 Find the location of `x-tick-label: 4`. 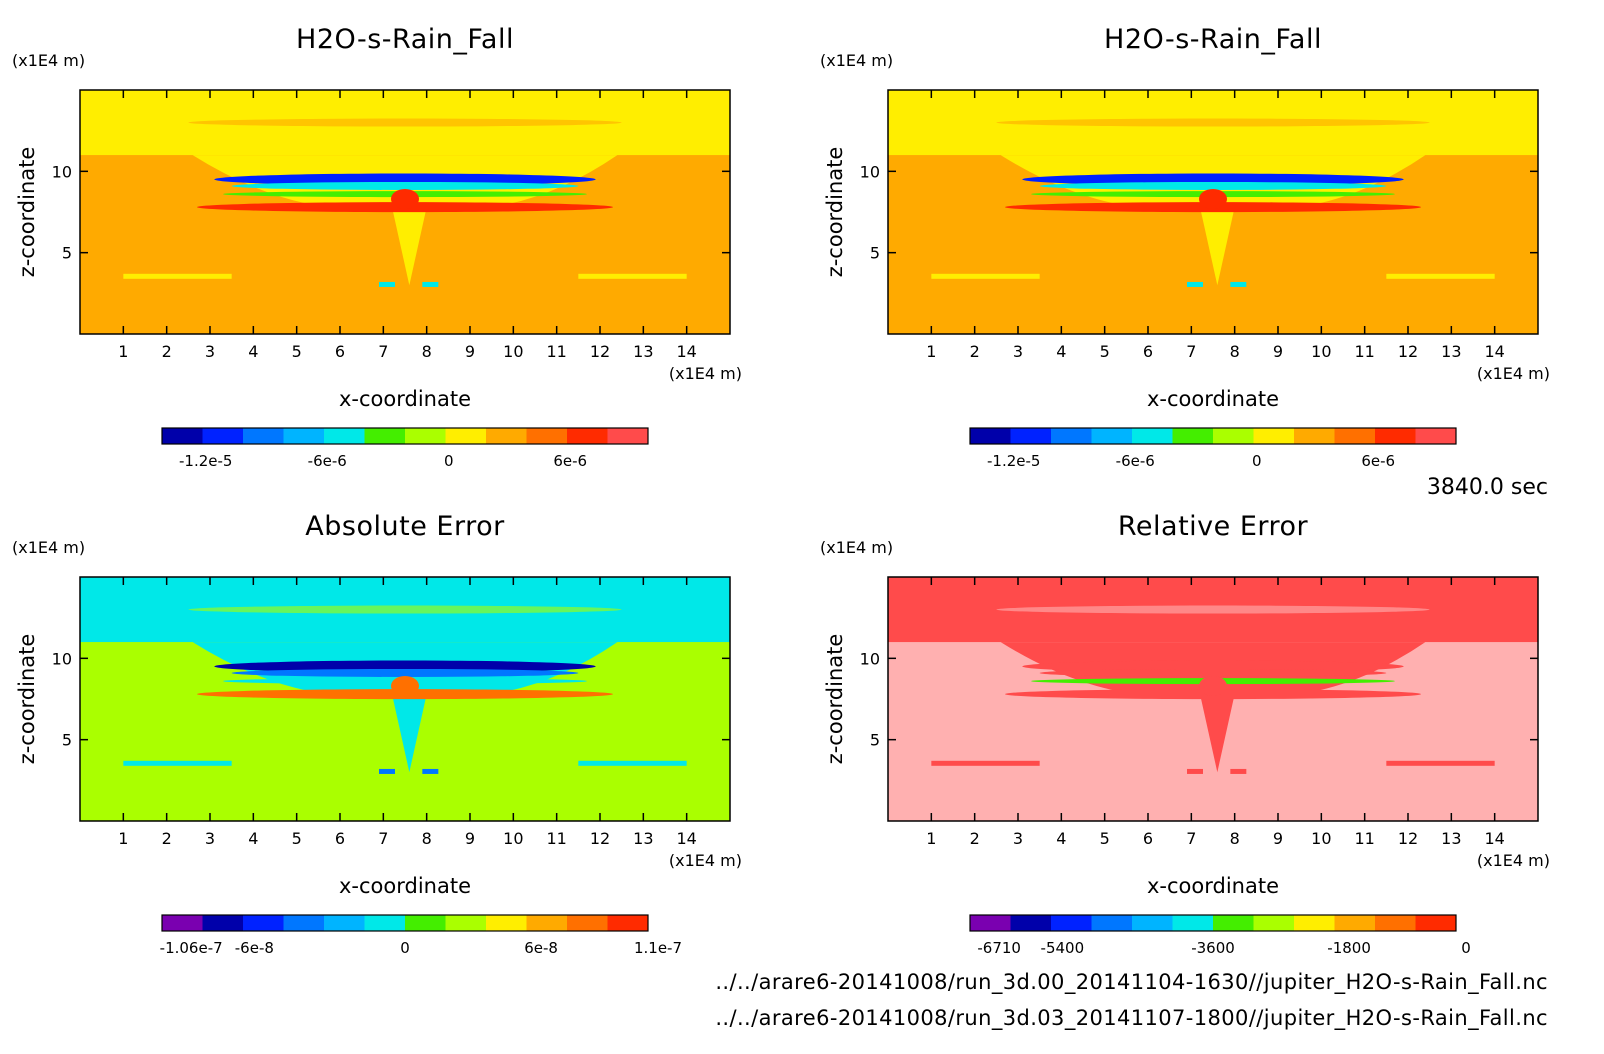

x-tick-label: 4 is located at coordinates (1061, 351).